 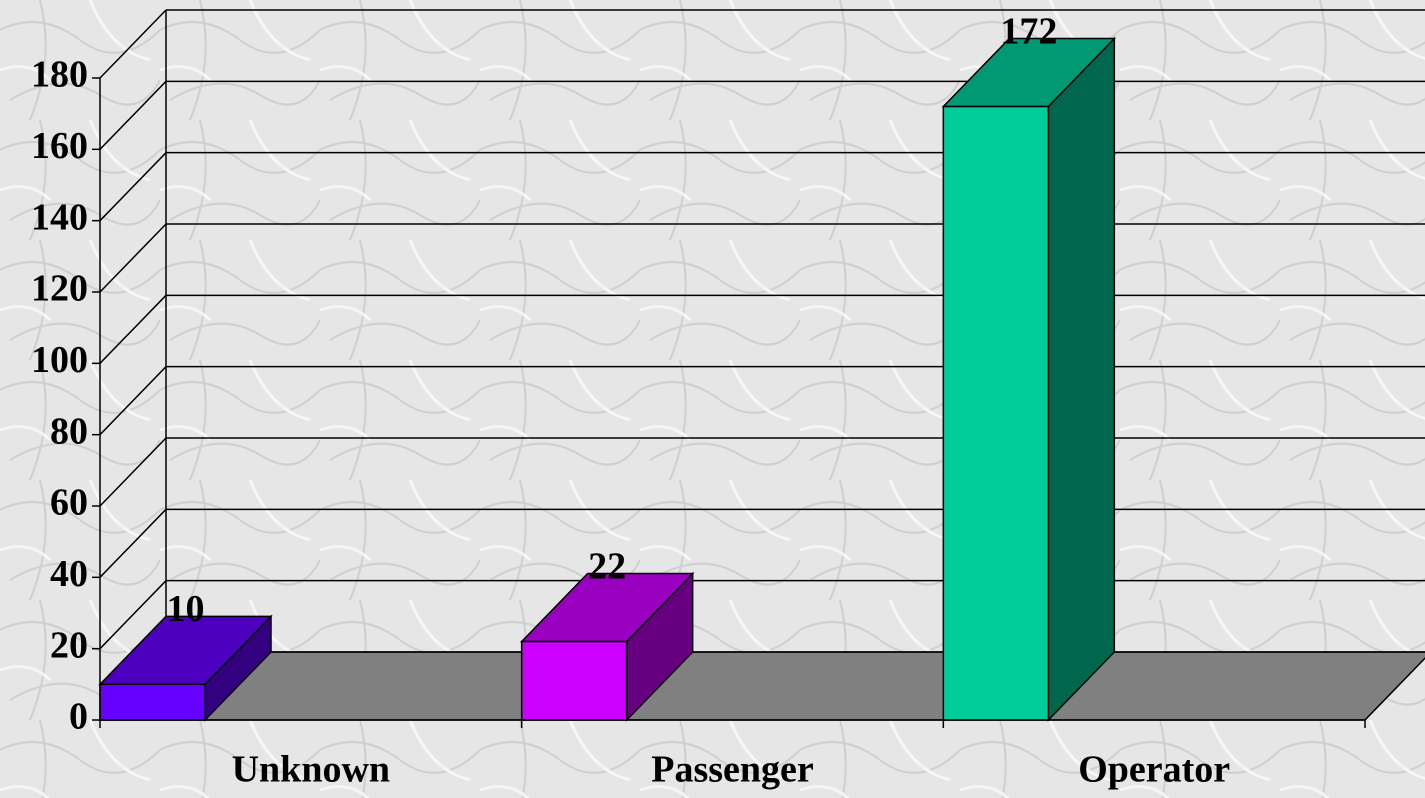 I want to click on bar-side, so click(x=1081, y=379).